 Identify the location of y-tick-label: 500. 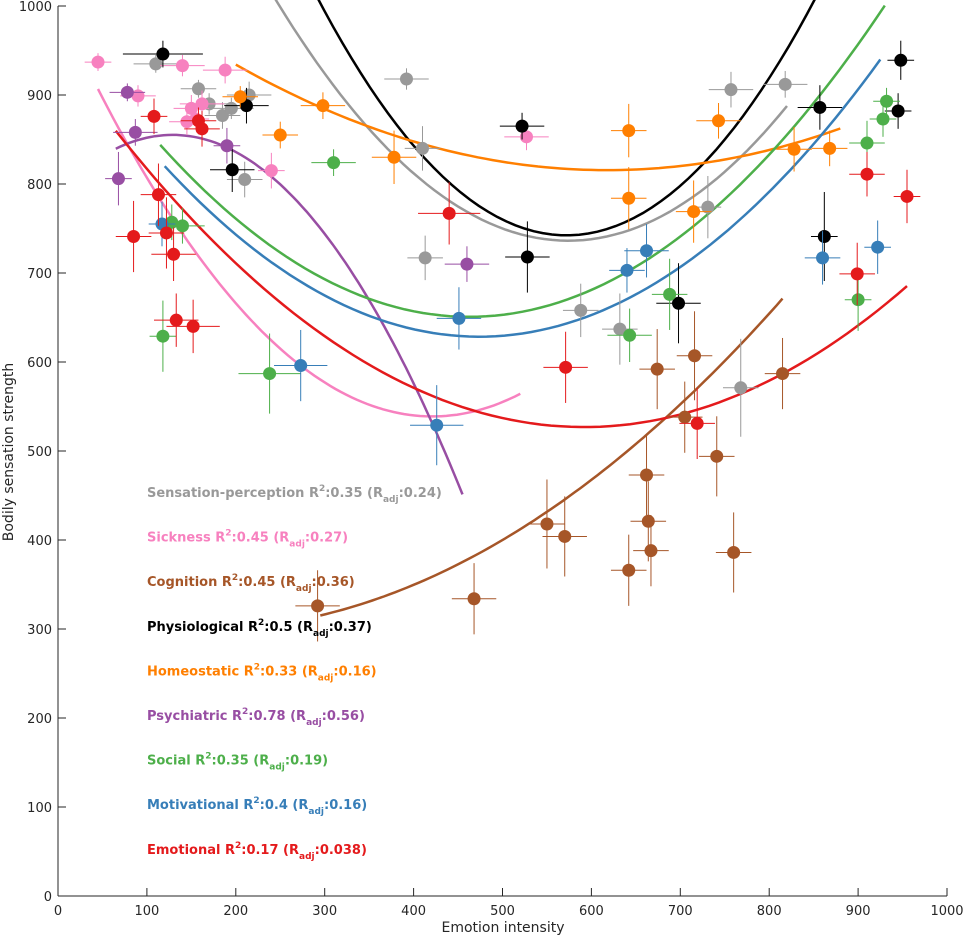
(39, 452).